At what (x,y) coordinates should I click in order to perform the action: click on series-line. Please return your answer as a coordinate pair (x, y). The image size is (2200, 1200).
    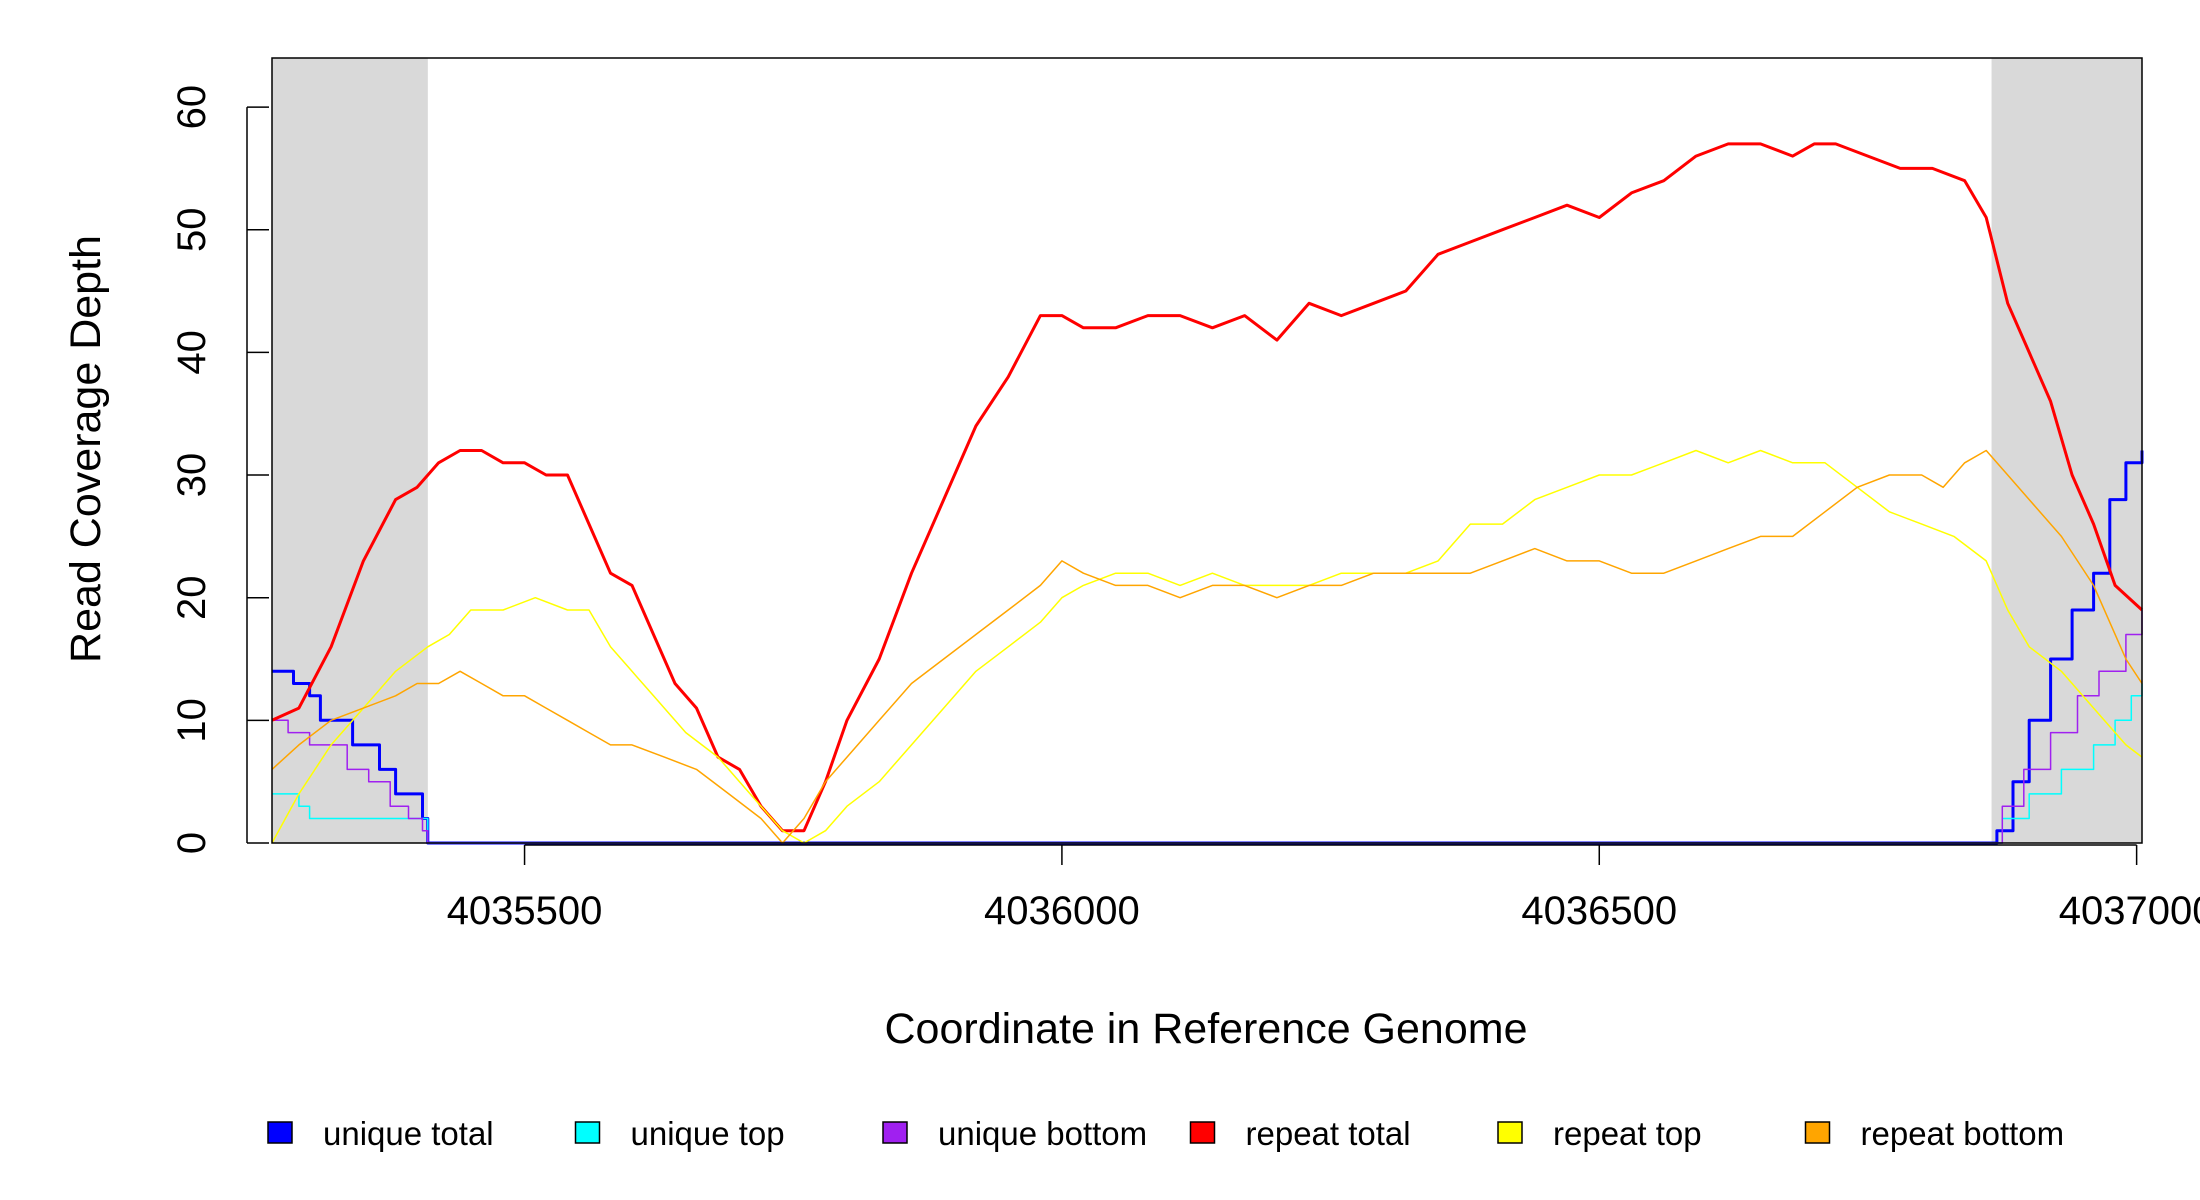
    Looking at the image, I should click on (1207, 763).